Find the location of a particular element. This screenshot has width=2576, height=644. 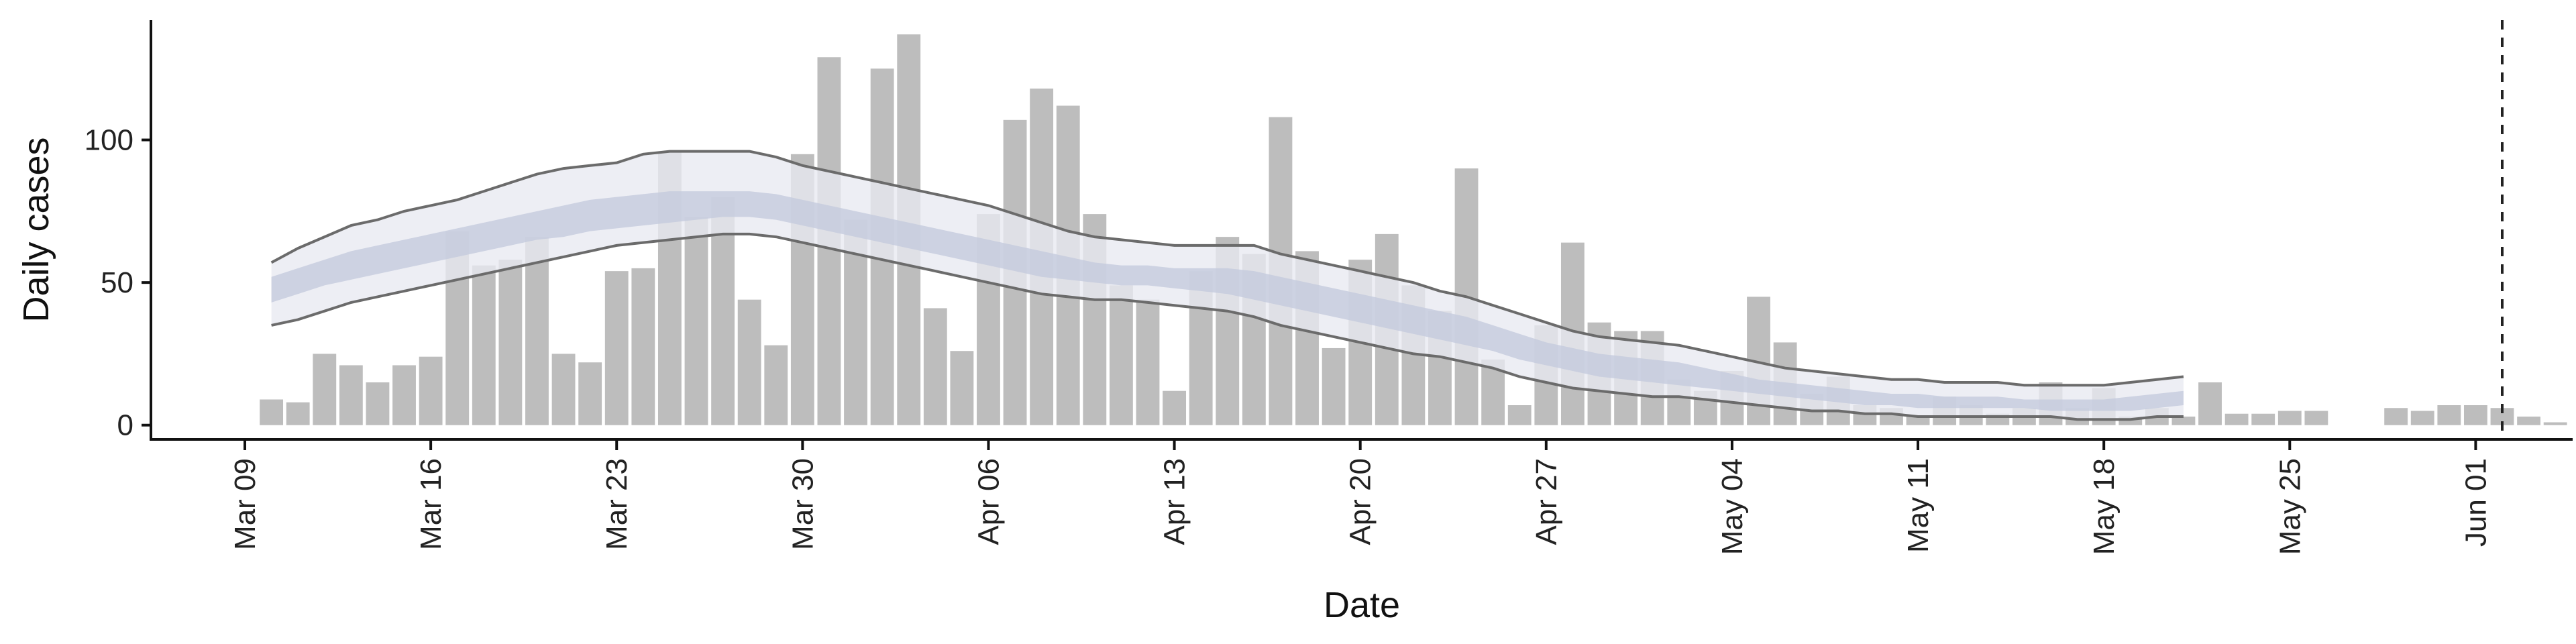

y-tick-label: 50 is located at coordinates (117, 282).